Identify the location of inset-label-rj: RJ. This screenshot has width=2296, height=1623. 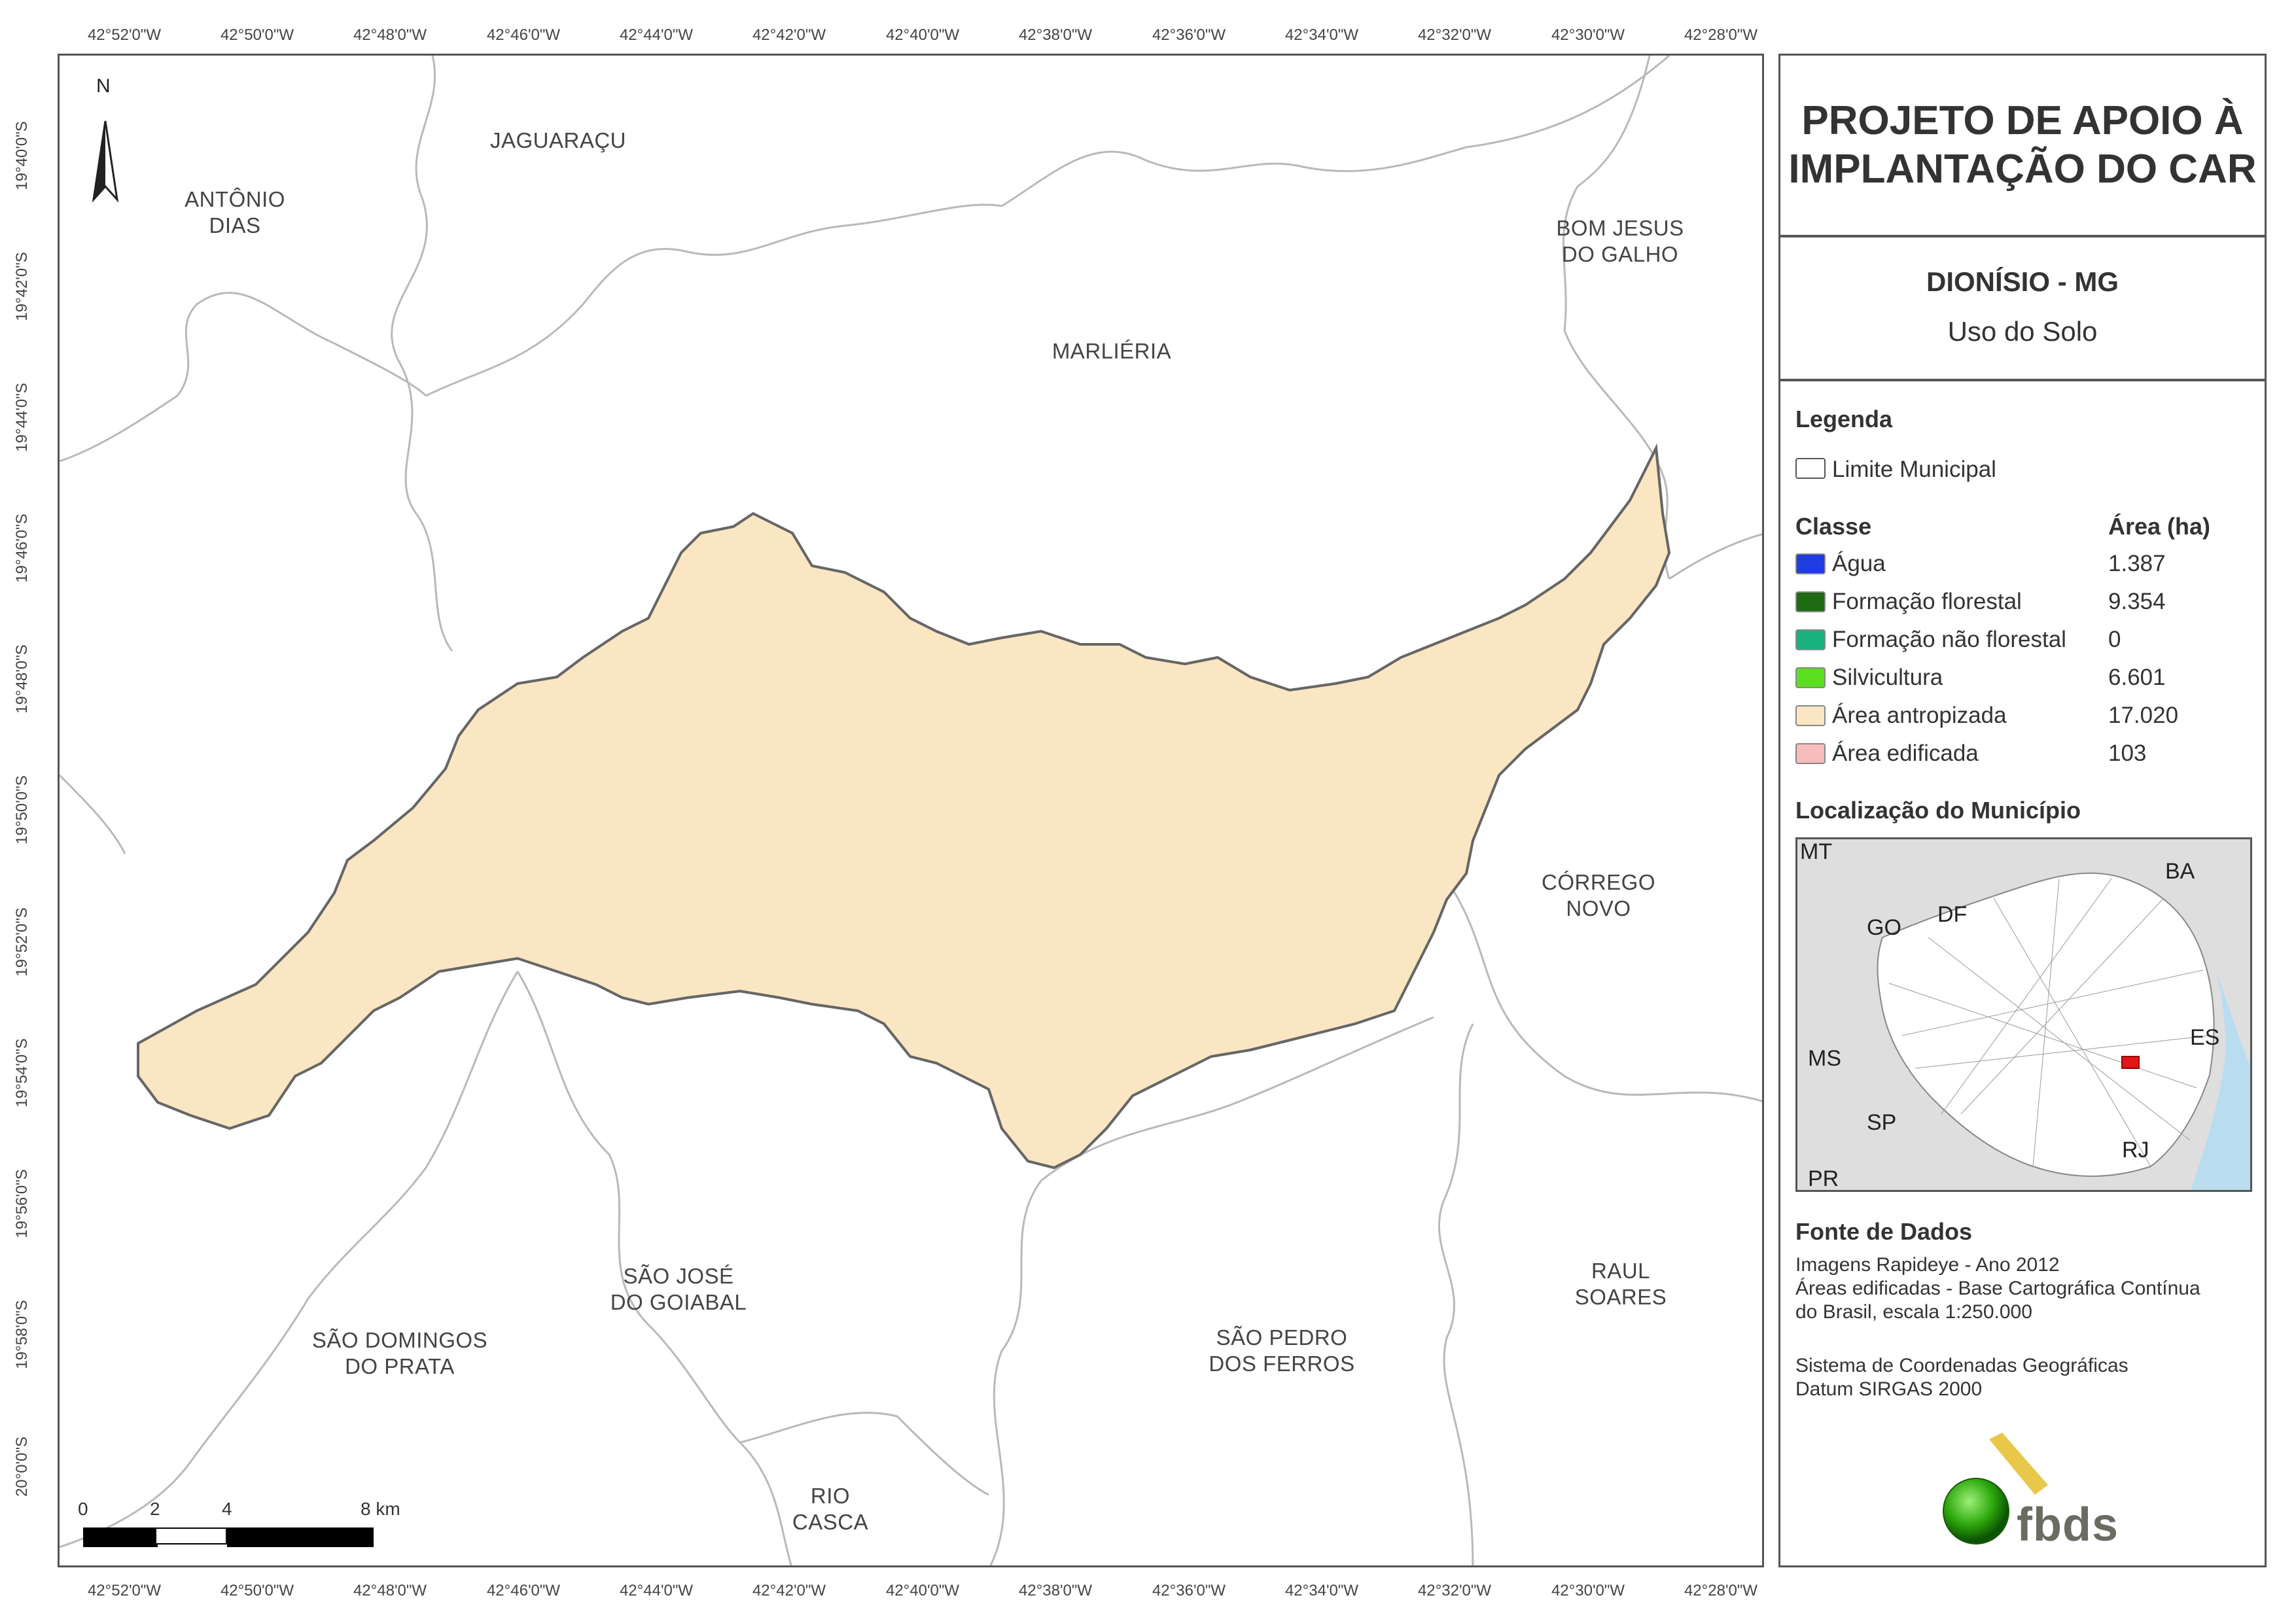
(2135, 1150).